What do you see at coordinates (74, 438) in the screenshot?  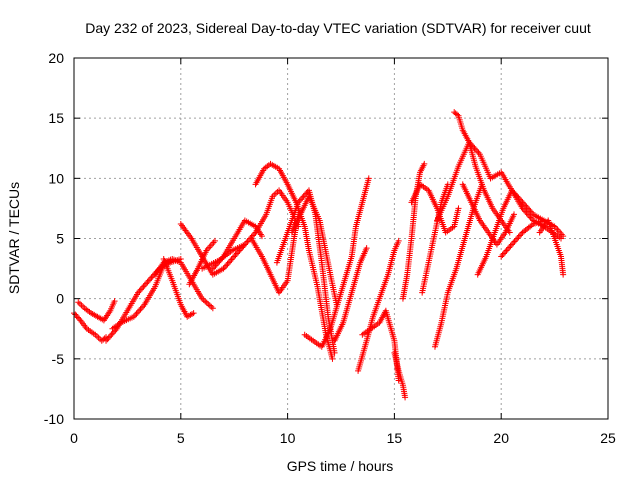 I see `x-tick-label: 0` at bounding box center [74, 438].